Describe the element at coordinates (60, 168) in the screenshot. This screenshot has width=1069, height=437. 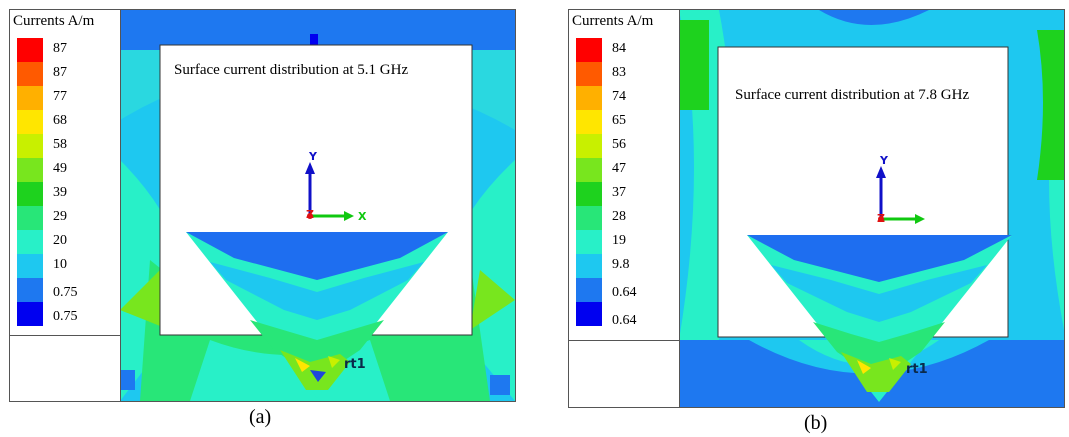
I see `legend-tick: 49` at that location.